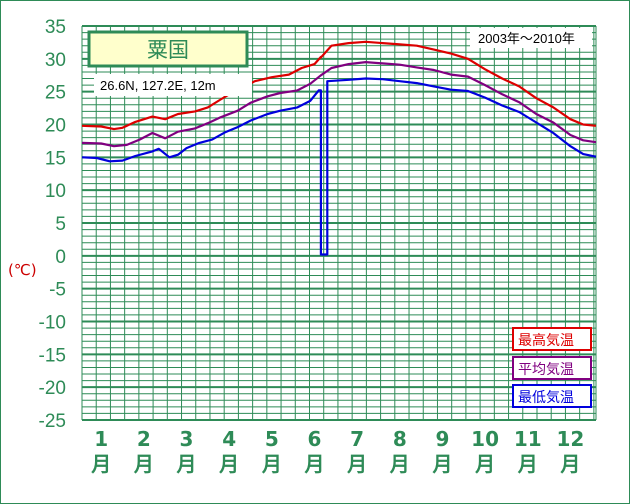 The width and height of the screenshot is (630, 504). I want to click on y-tick-label: -15, so click(52, 355).